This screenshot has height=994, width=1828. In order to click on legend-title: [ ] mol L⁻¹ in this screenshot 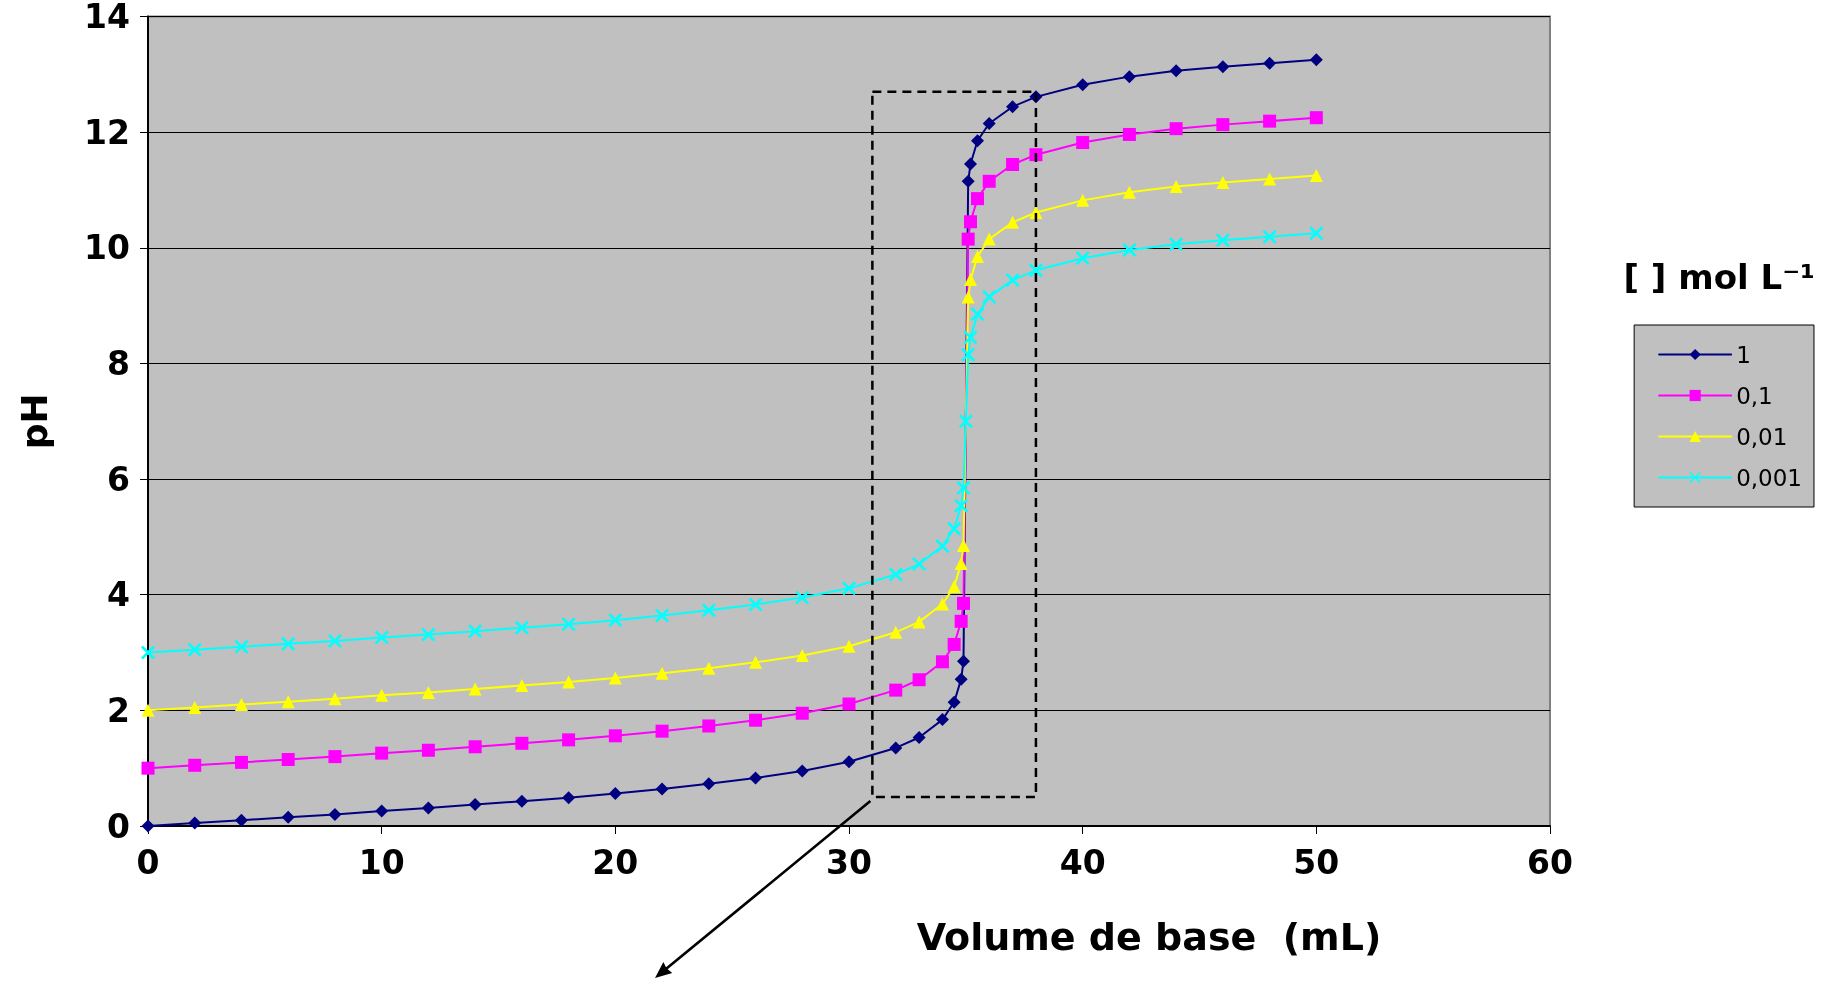, I will do `click(1719, 277)`.